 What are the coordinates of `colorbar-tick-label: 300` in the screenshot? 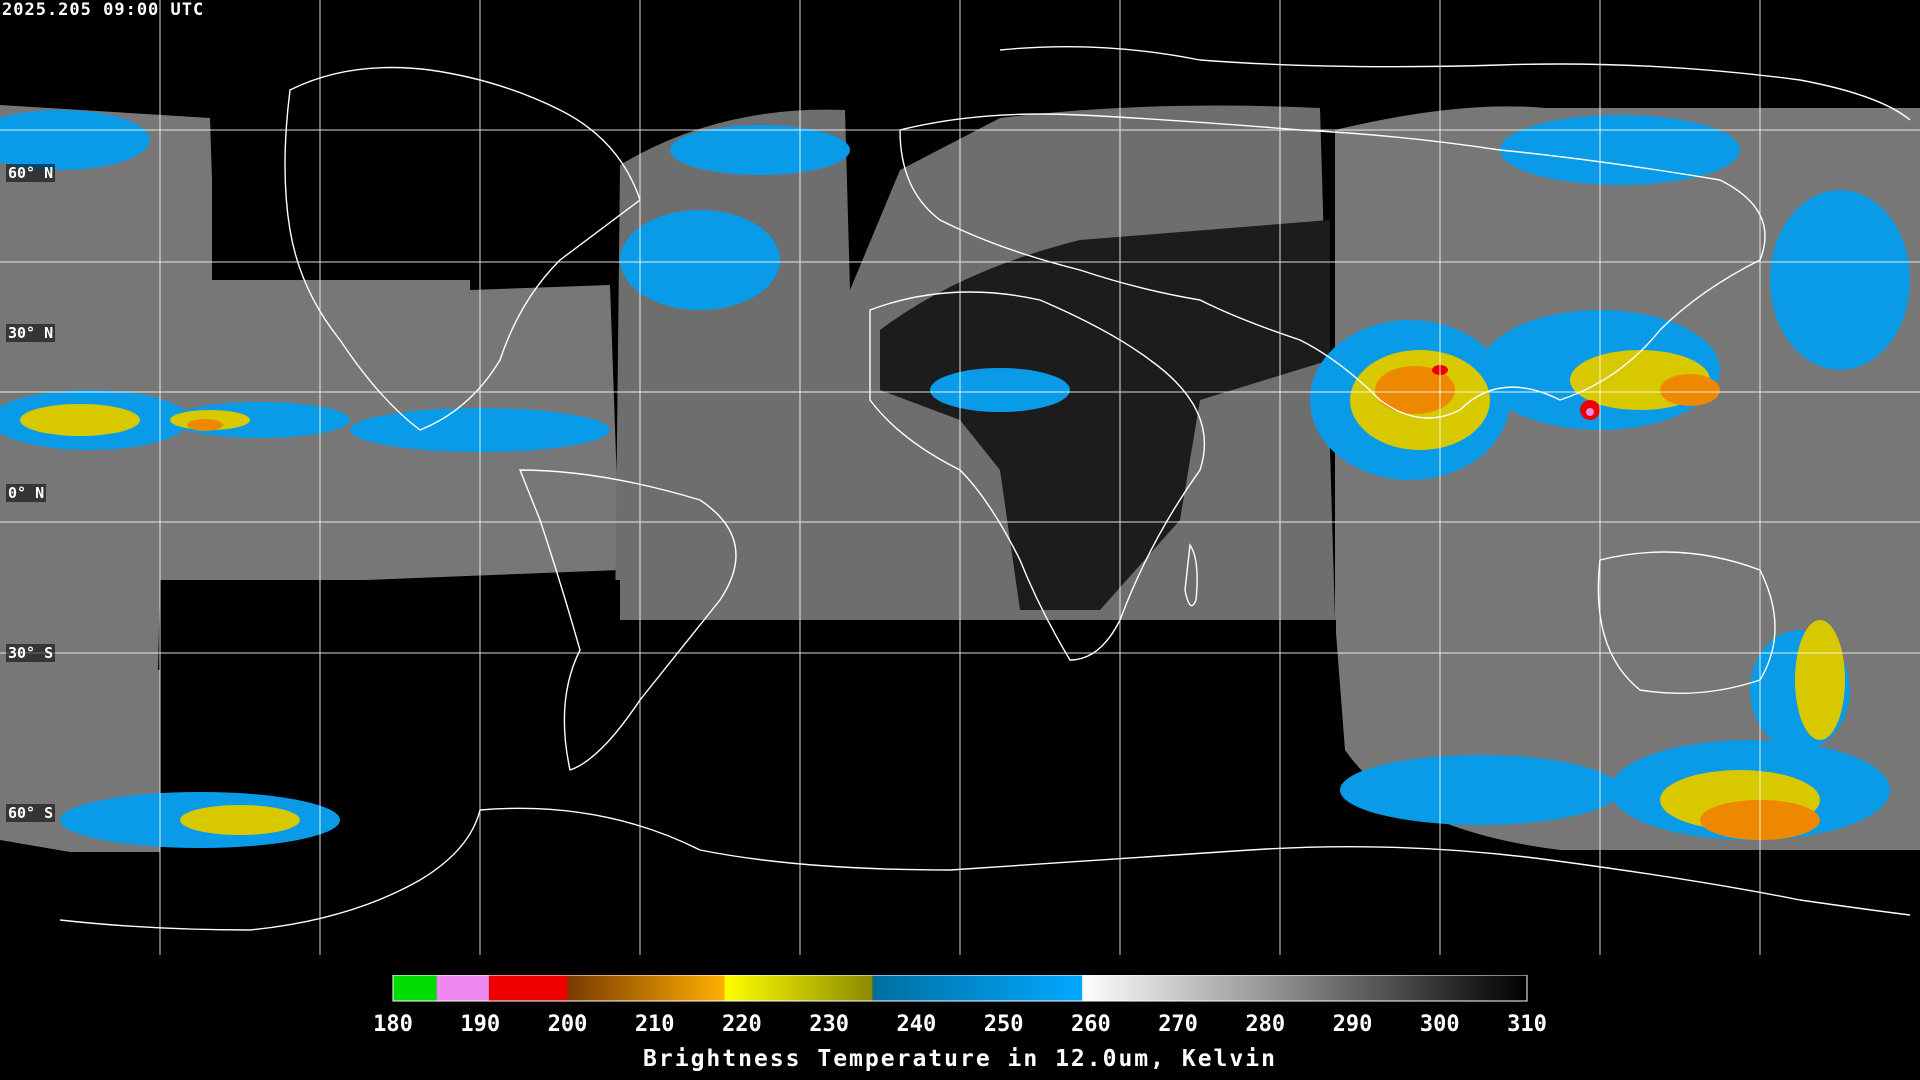 It's located at (1439, 1024).